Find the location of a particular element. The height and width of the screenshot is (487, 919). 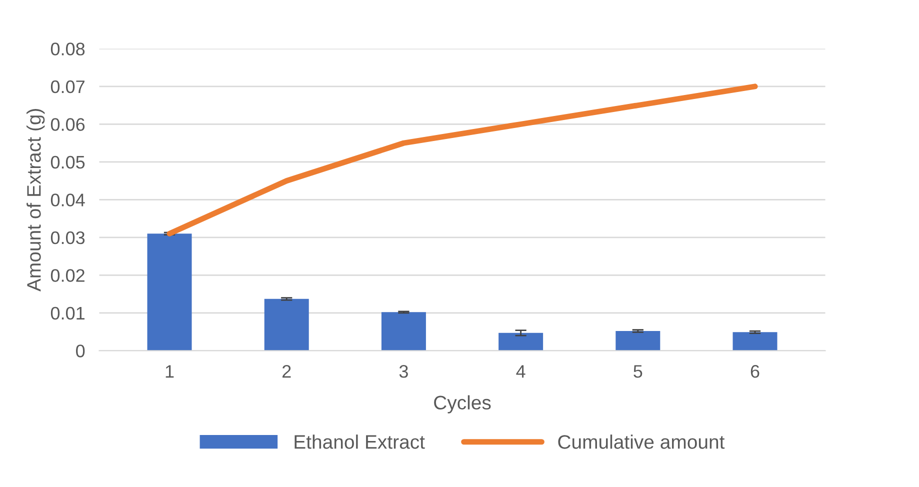

y-tick-label: 0.02 is located at coordinates (67, 275).